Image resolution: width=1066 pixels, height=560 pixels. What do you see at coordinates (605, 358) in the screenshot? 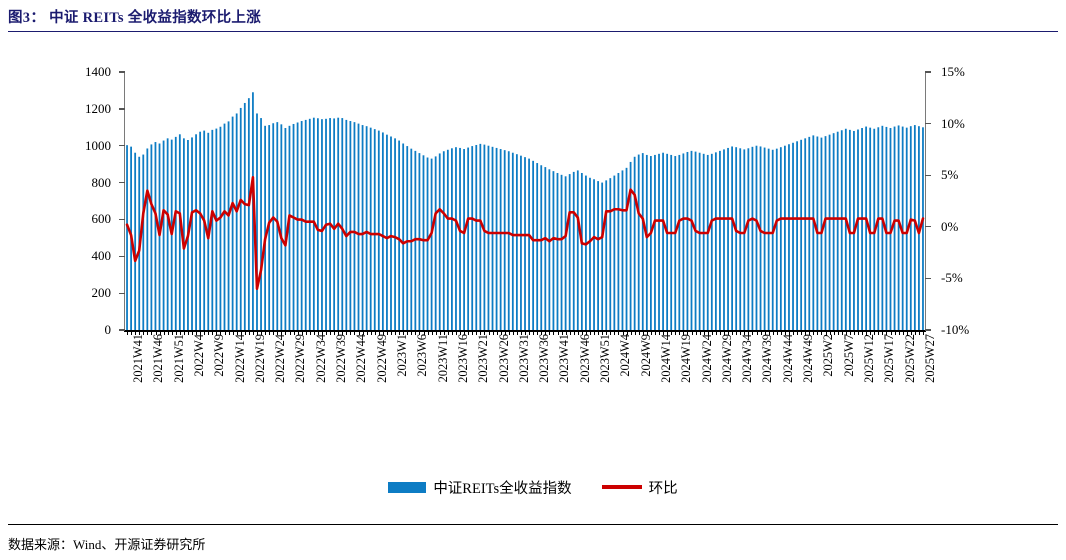
I see `x-tick-label: 2023W51` at bounding box center [605, 358].